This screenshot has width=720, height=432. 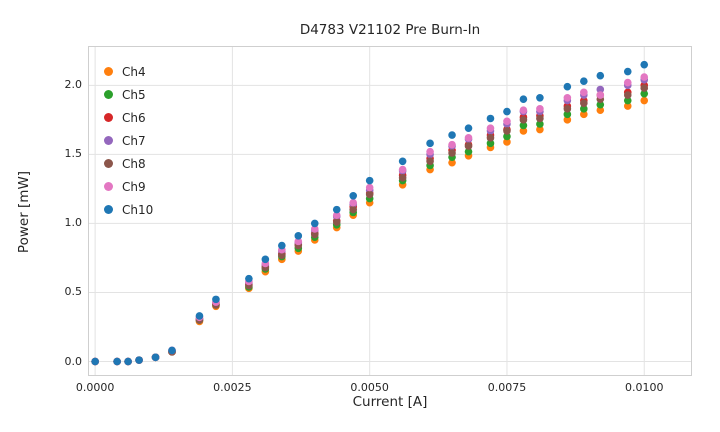 What do you see at coordinates (134, 163) in the screenshot?
I see `legend-label: Ch8` at bounding box center [134, 163].